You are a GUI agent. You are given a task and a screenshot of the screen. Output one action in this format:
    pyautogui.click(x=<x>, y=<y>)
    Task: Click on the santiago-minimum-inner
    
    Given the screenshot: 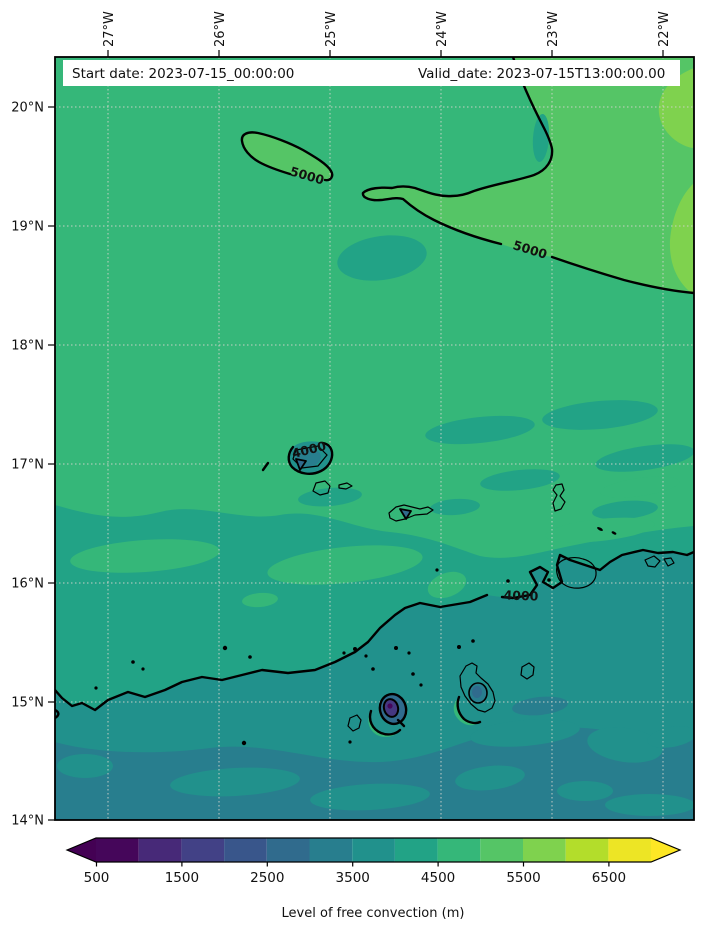 What is the action you would take?
    pyautogui.click(x=477, y=692)
    